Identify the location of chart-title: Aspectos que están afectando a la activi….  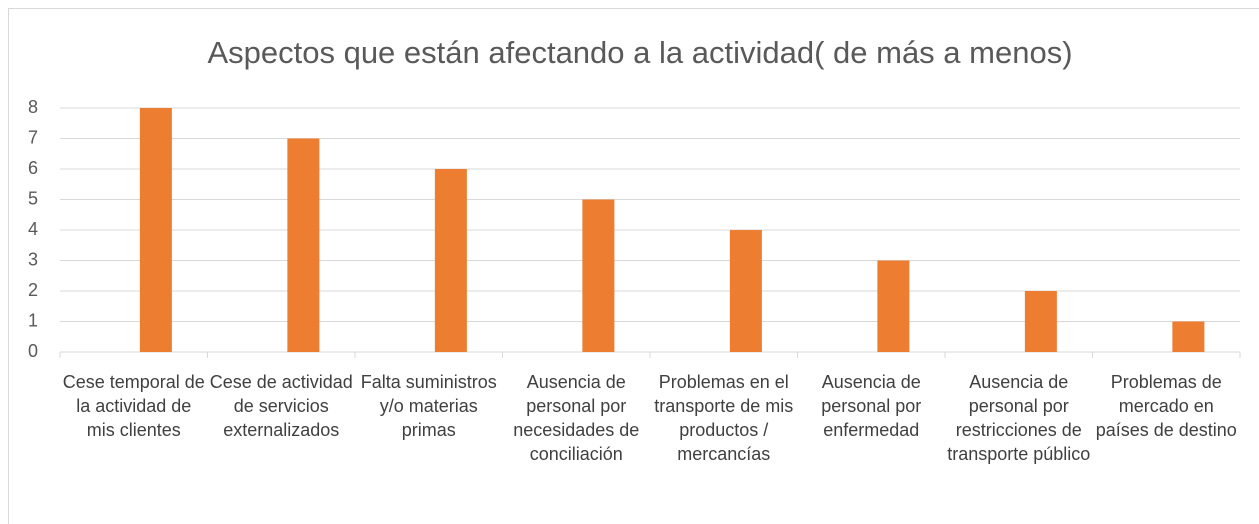
(639, 52).